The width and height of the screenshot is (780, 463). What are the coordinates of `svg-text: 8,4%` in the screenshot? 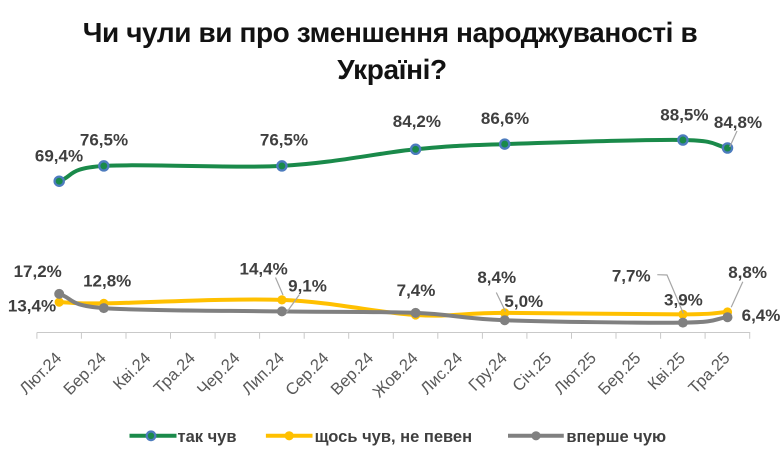 It's located at (496, 277).